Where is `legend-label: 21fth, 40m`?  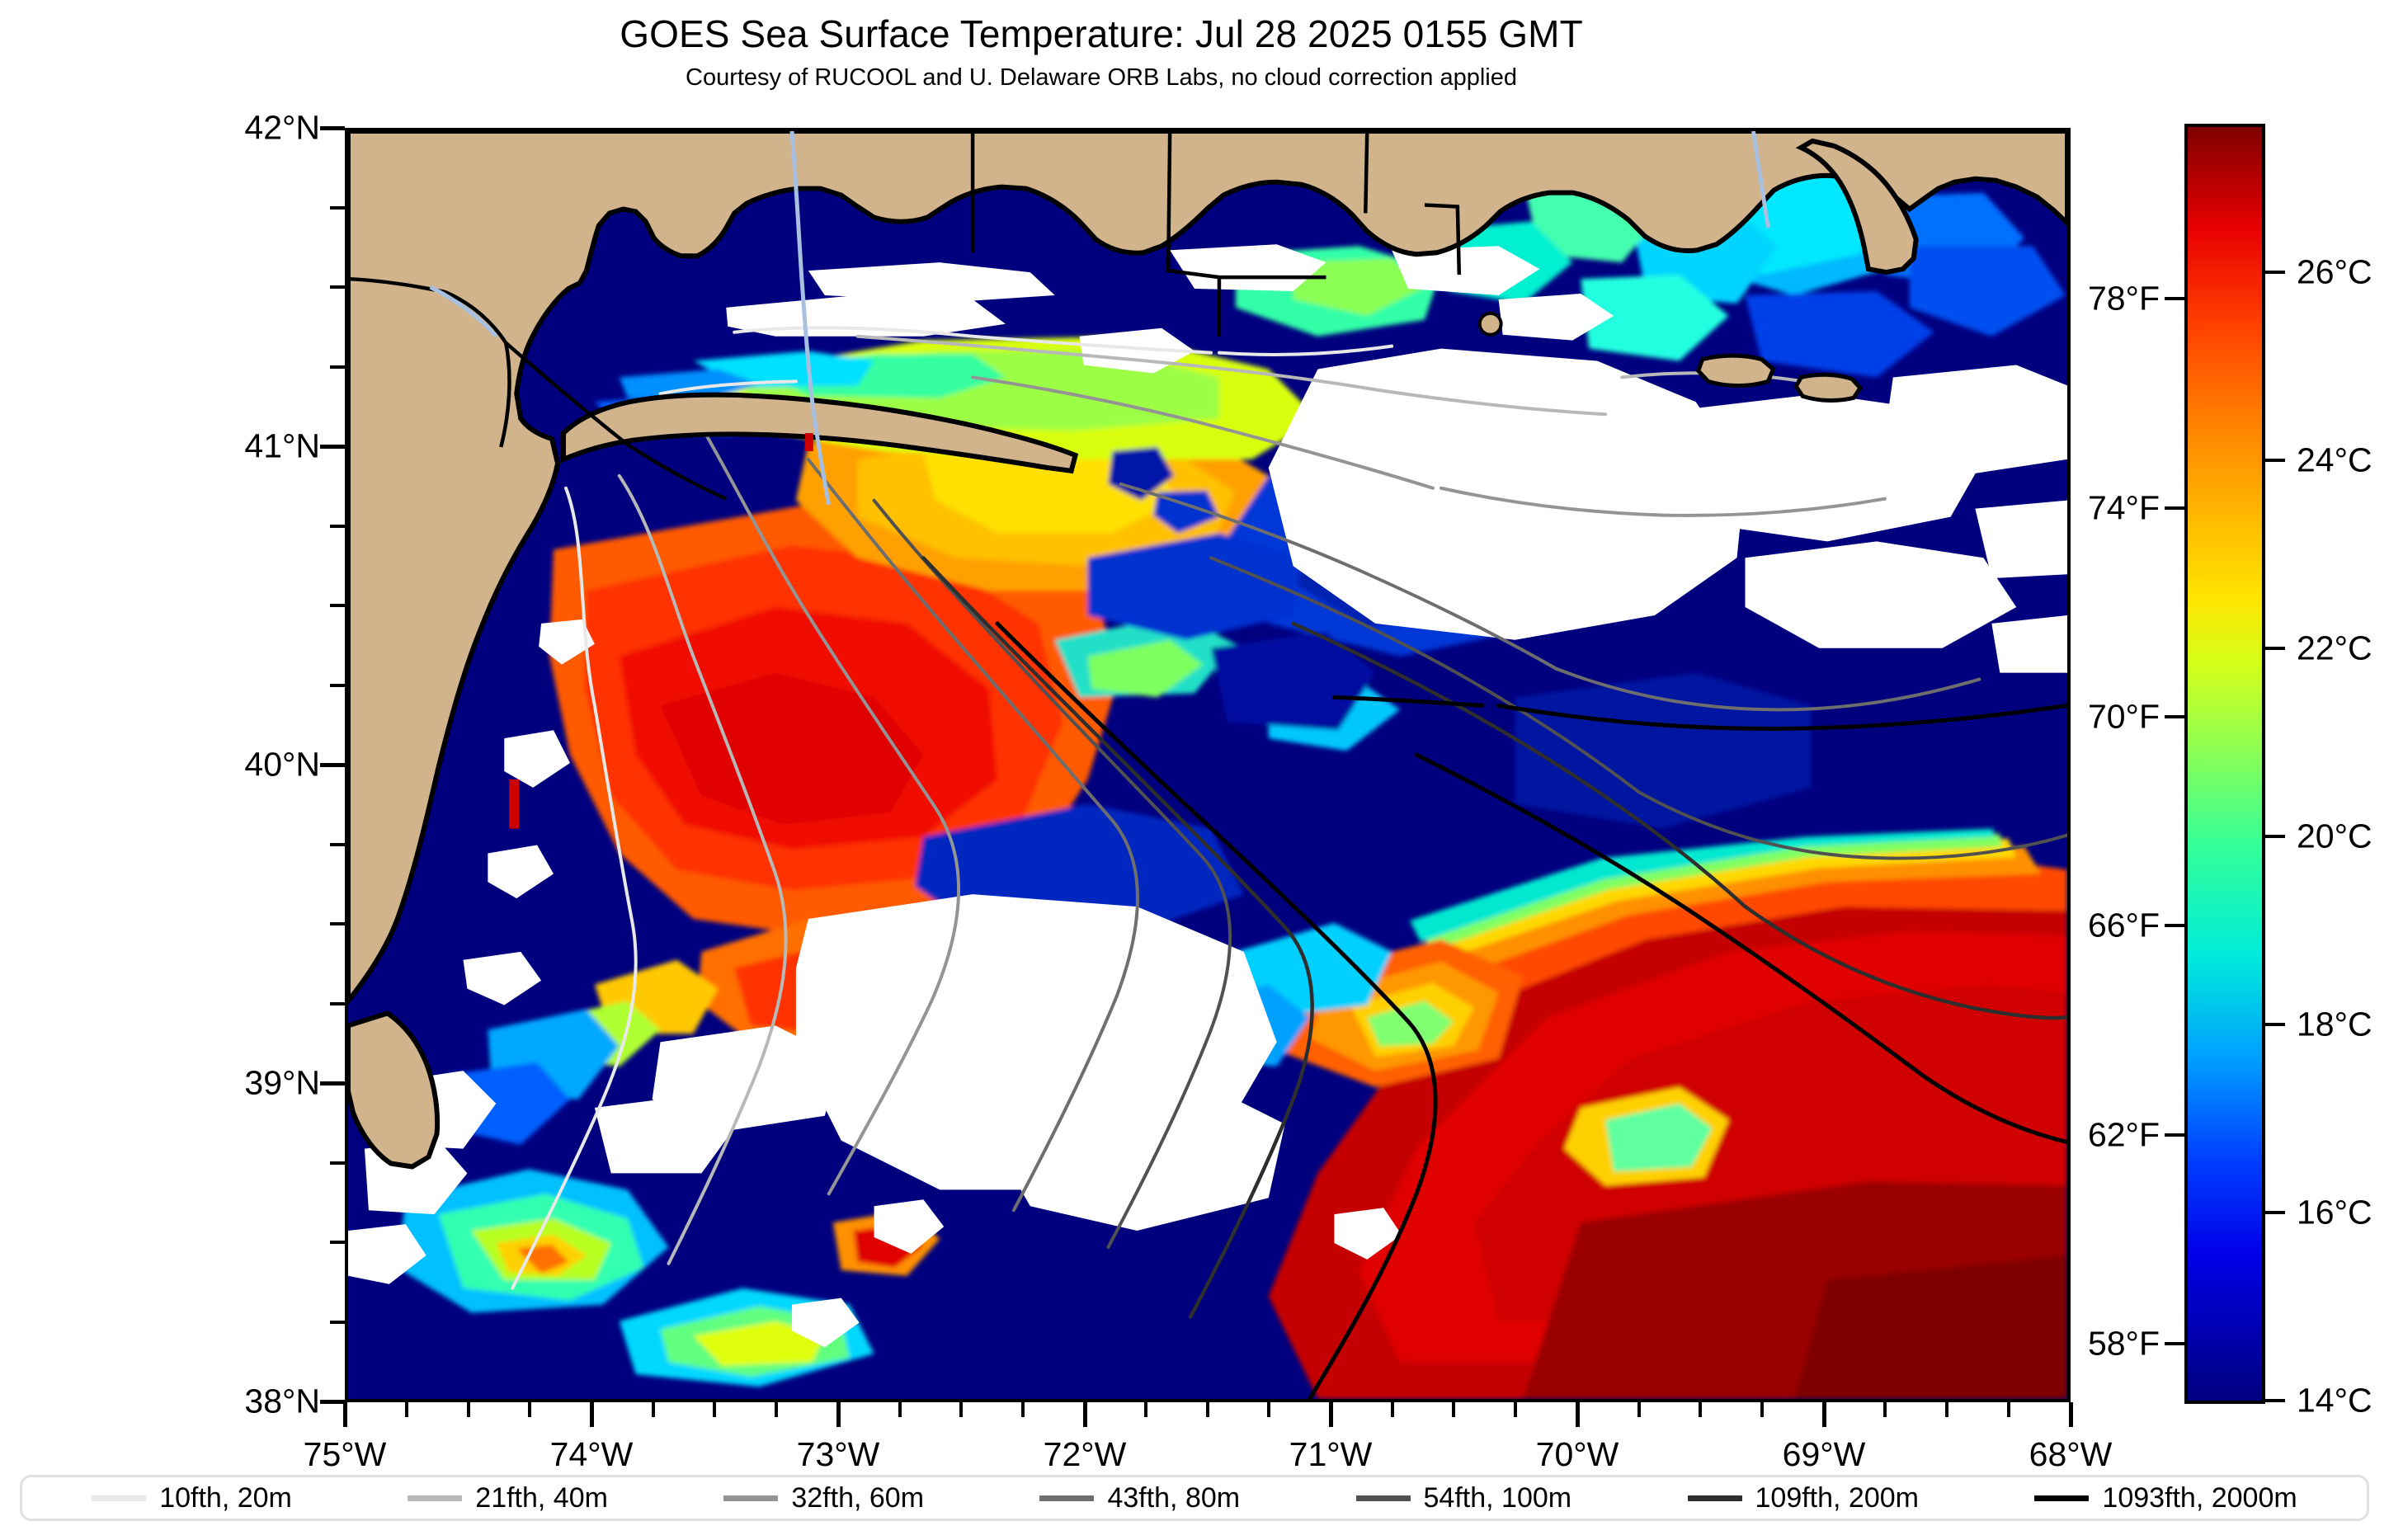
legend-label: 21fth, 40m is located at coordinates (541, 1497).